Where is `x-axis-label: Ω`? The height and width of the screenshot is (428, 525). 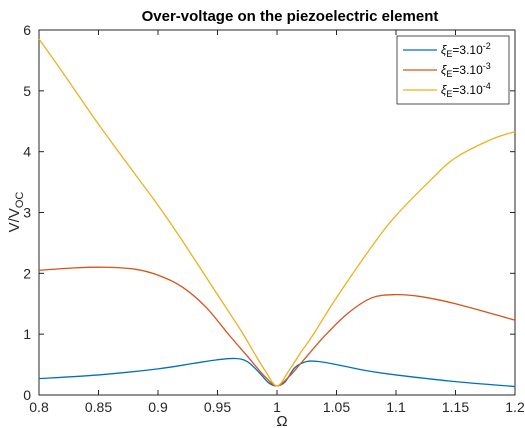 x-axis-label: Ω is located at coordinates (281, 420).